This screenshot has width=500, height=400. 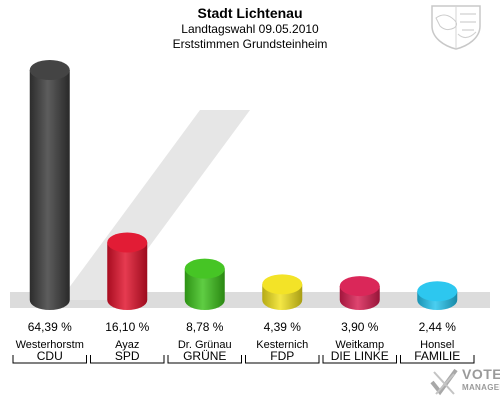 I want to click on vote-manager-logo: VOTE MANAGER, so click(x=464, y=382).